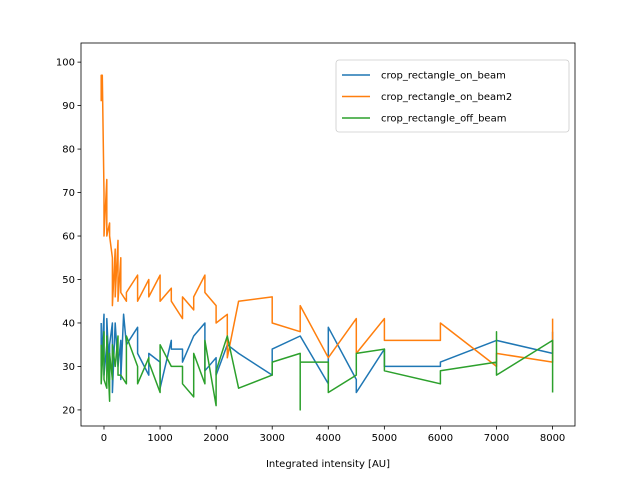  I want to click on x-tick-label: 8000, so click(552, 438).